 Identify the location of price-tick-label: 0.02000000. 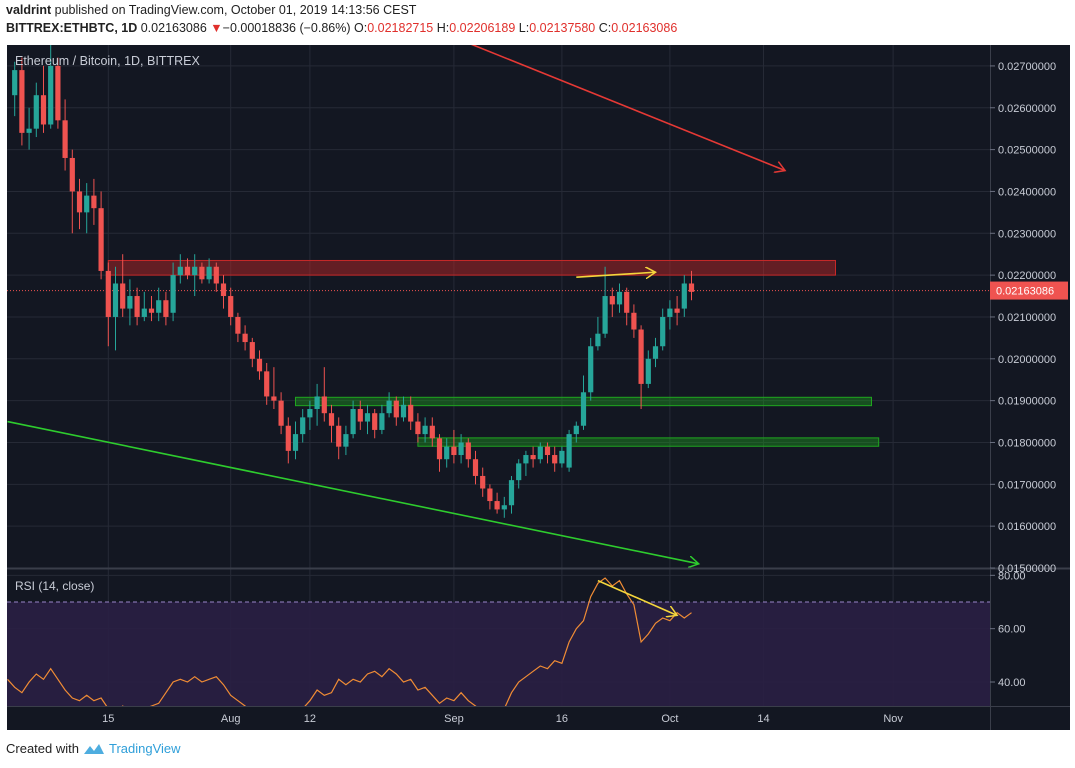
(1027, 360).